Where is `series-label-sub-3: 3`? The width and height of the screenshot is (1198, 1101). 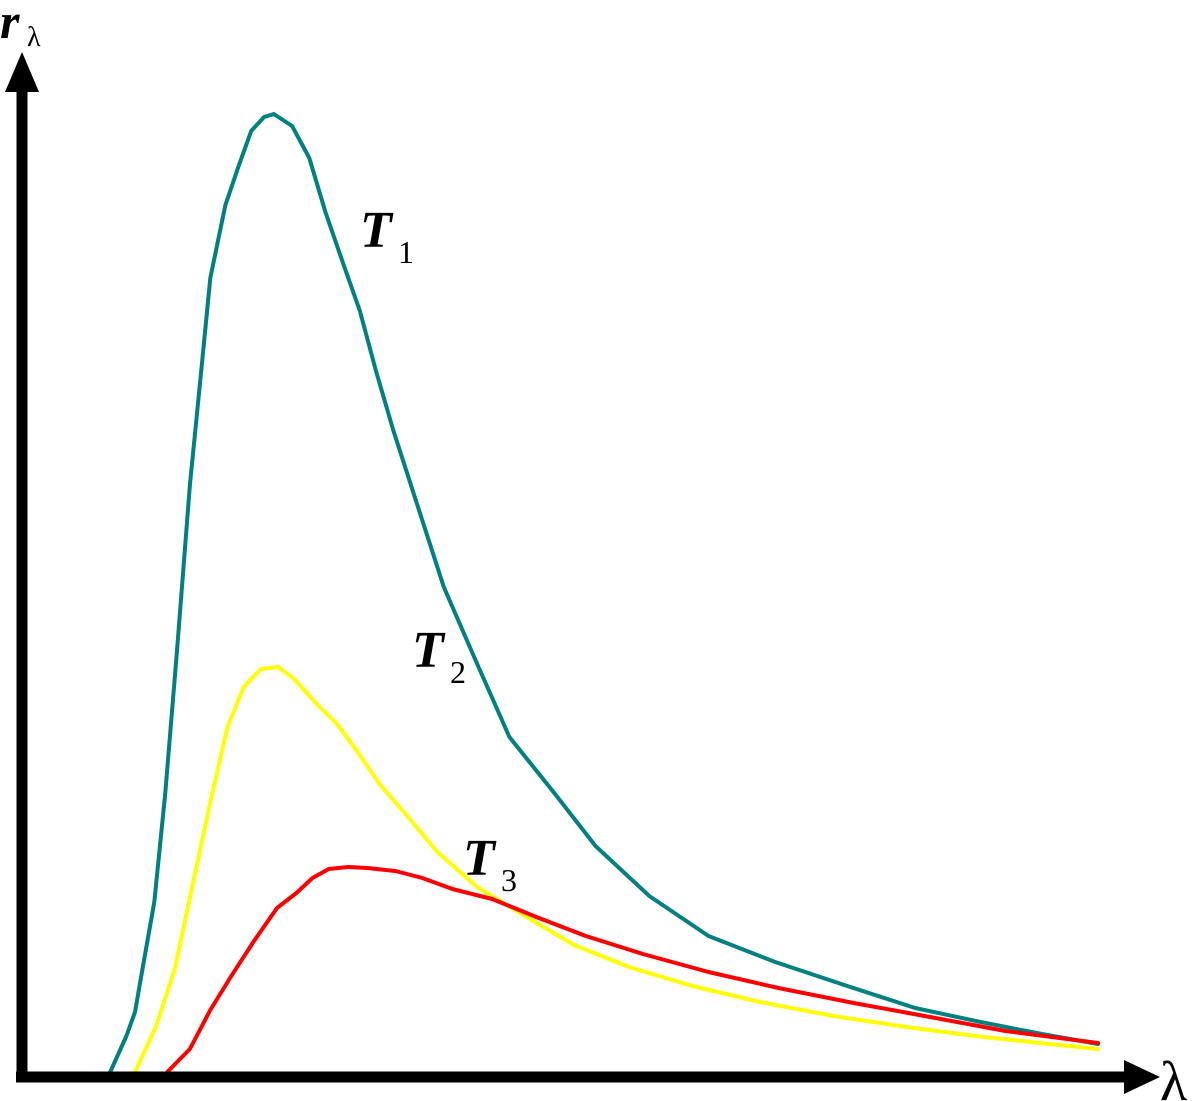
series-label-sub-3: 3 is located at coordinates (509, 880).